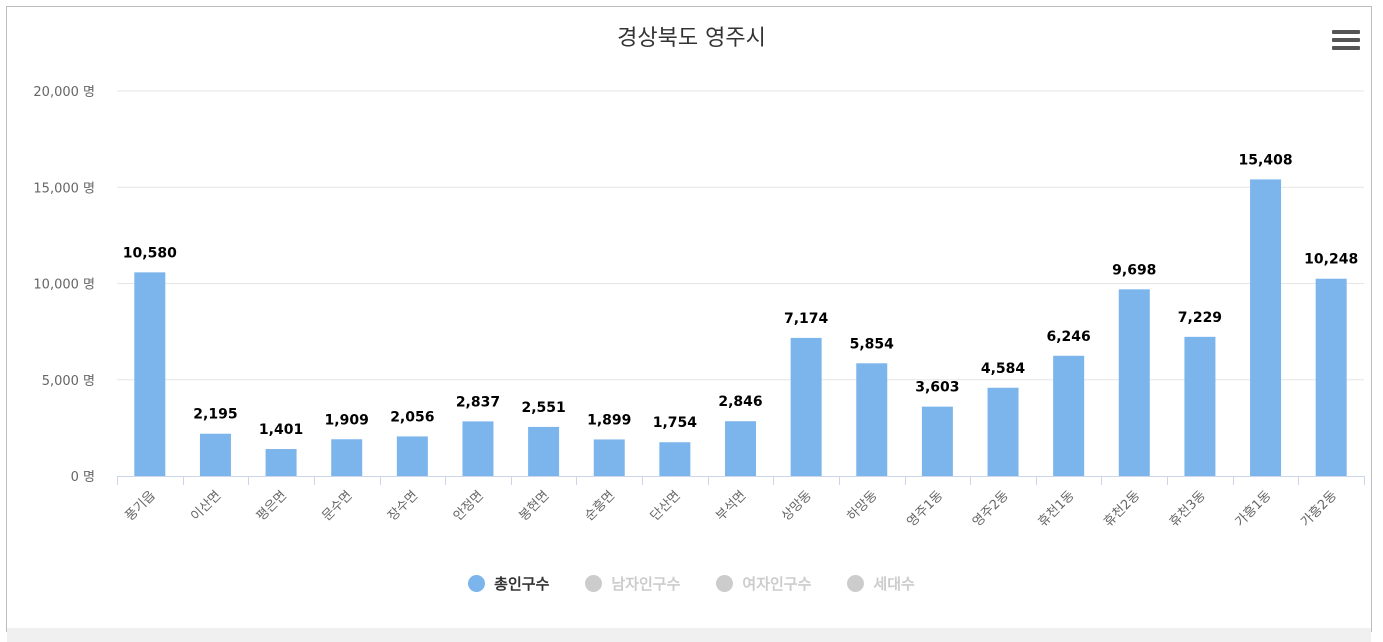 The height and width of the screenshot is (642, 1383). What do you see at coordinates (215, 415) in the screenshot?
I see `data-label: 2,195` at bounding box center [215, 415].